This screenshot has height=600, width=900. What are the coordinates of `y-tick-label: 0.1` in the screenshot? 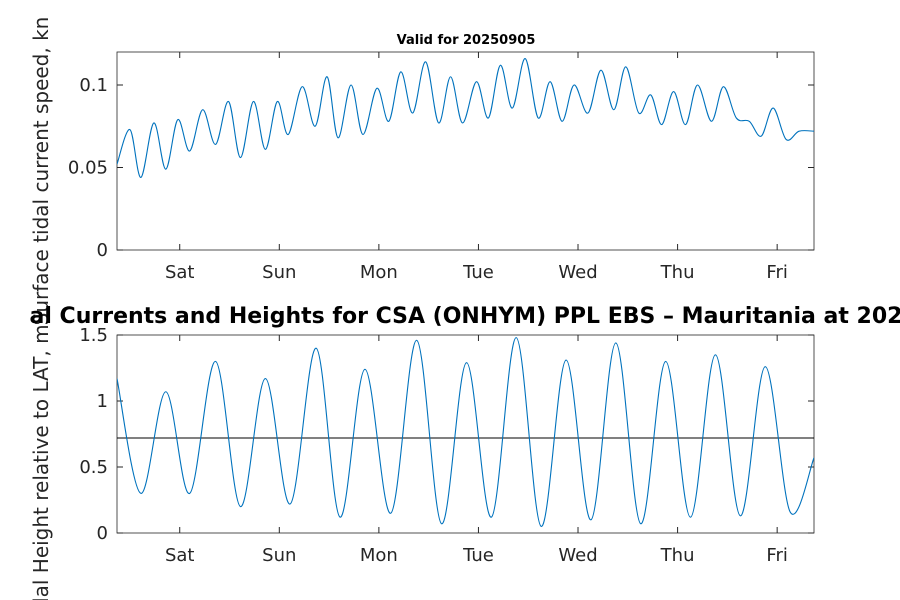 It's located at (93, 85).